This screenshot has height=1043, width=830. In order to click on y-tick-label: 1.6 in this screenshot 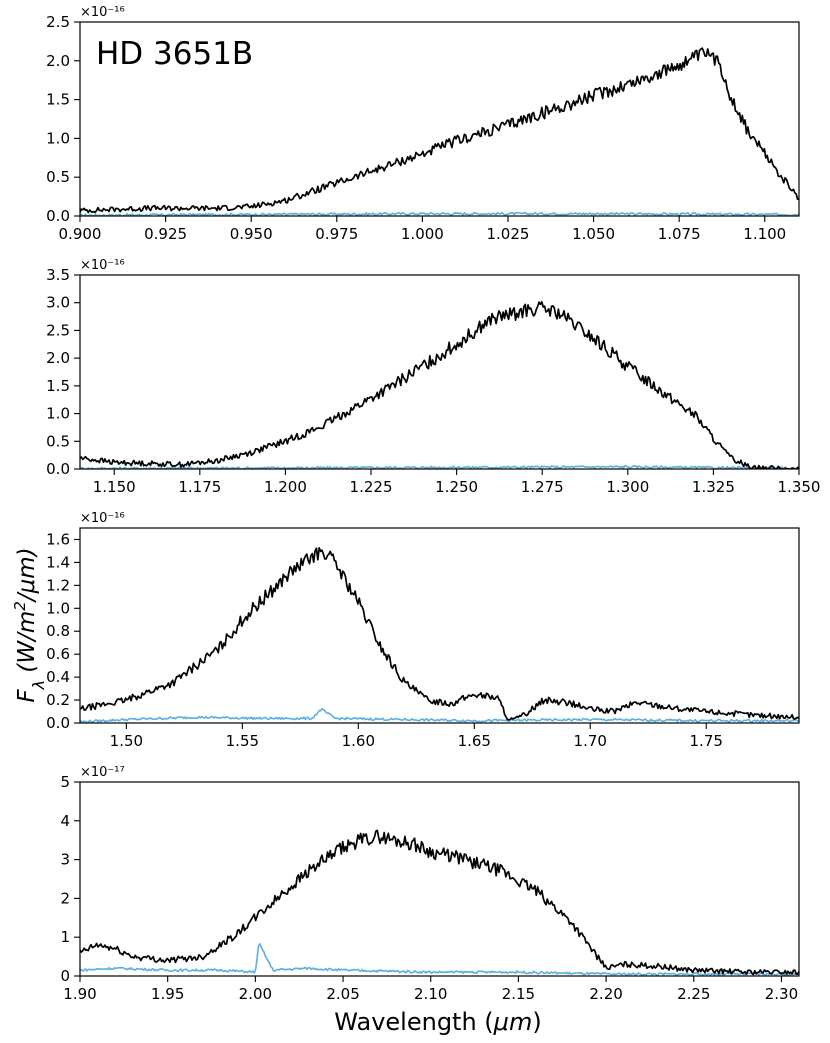, I will do `click(58, 539)`.